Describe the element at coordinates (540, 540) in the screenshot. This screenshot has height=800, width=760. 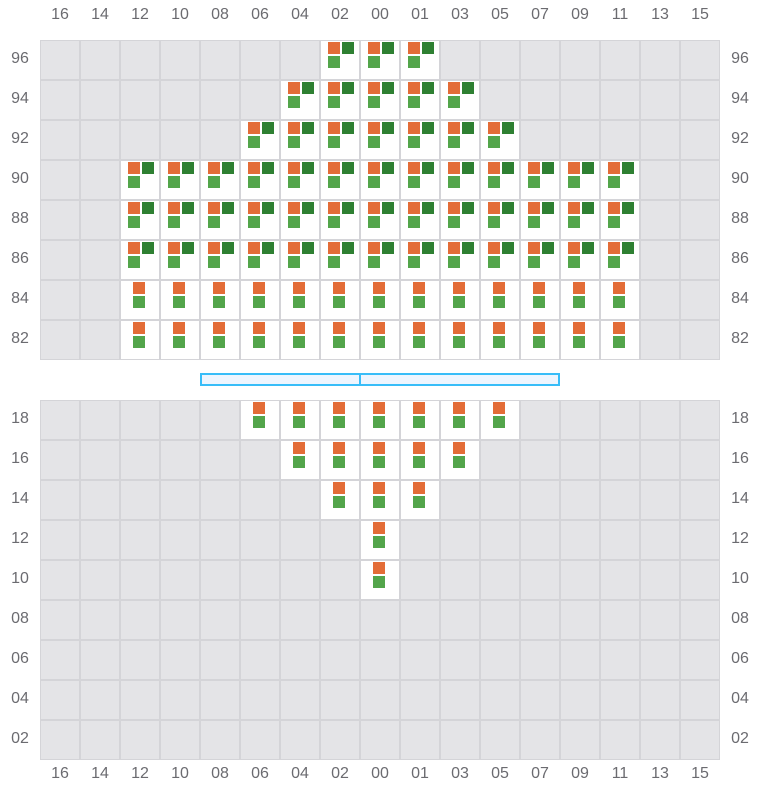
I see `empty-cell` at that location.